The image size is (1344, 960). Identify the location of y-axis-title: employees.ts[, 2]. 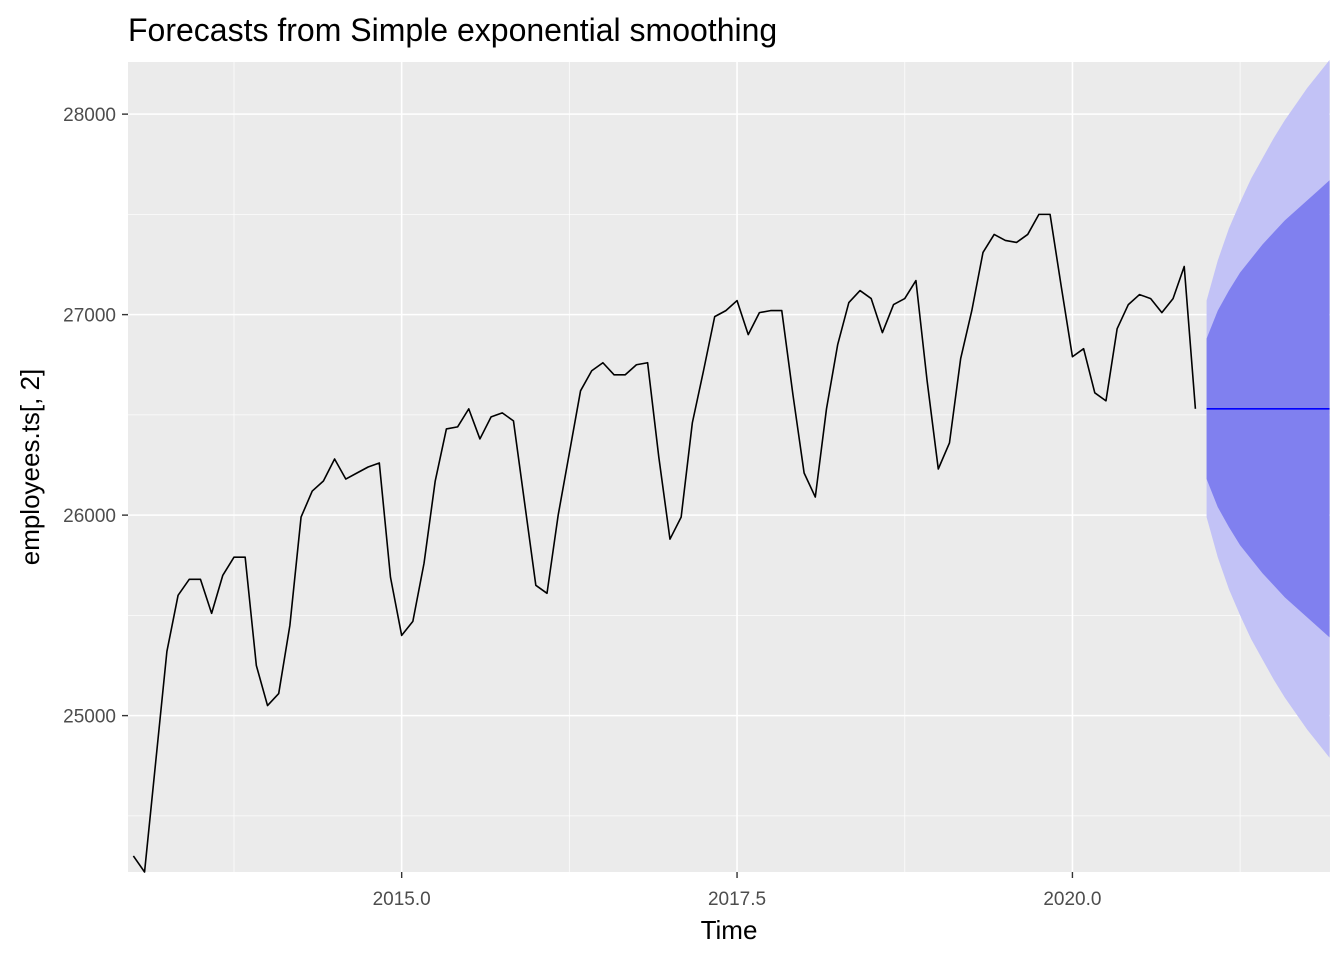
(30, 467).